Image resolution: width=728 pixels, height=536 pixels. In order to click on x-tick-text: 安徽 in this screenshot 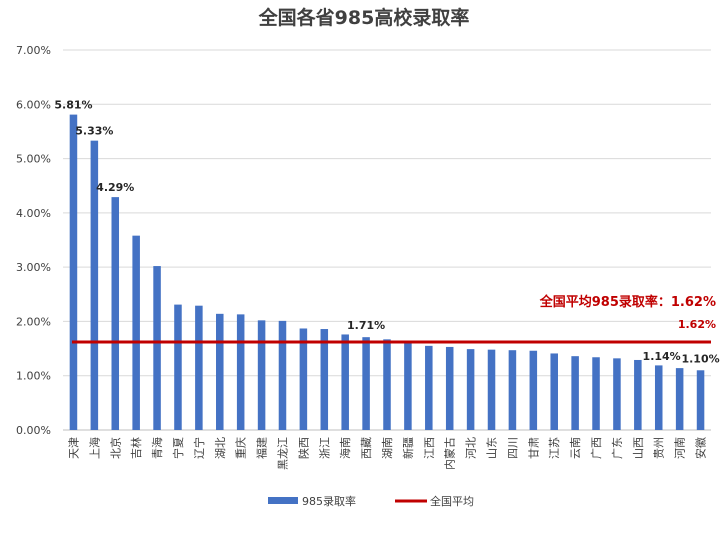, I will do `click(701, 448)`.